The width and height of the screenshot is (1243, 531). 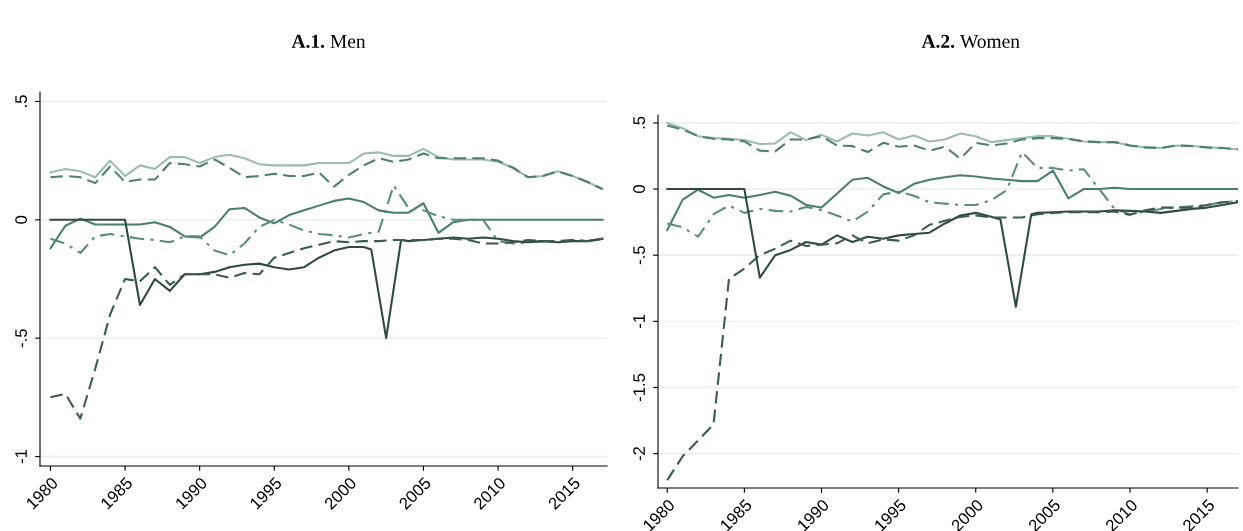 What do you see at coordinates (328, 41) in the screenshot?
I see `chart-title: A.1. Men` at bounding box center [328, 41].